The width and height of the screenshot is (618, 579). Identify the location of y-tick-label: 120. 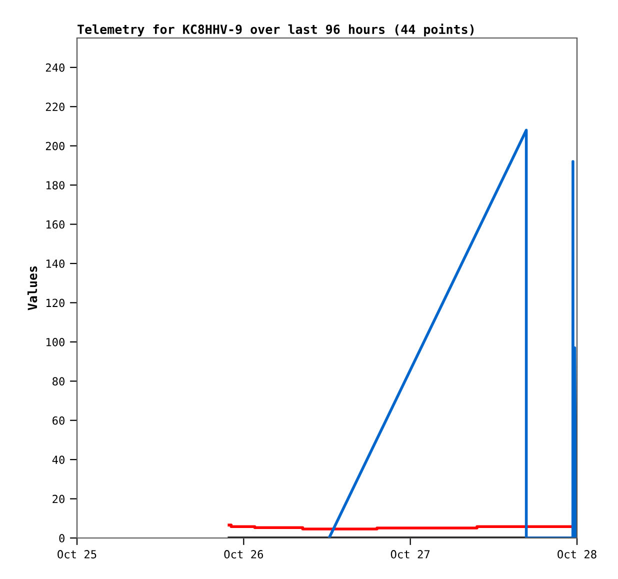
(55, 303).